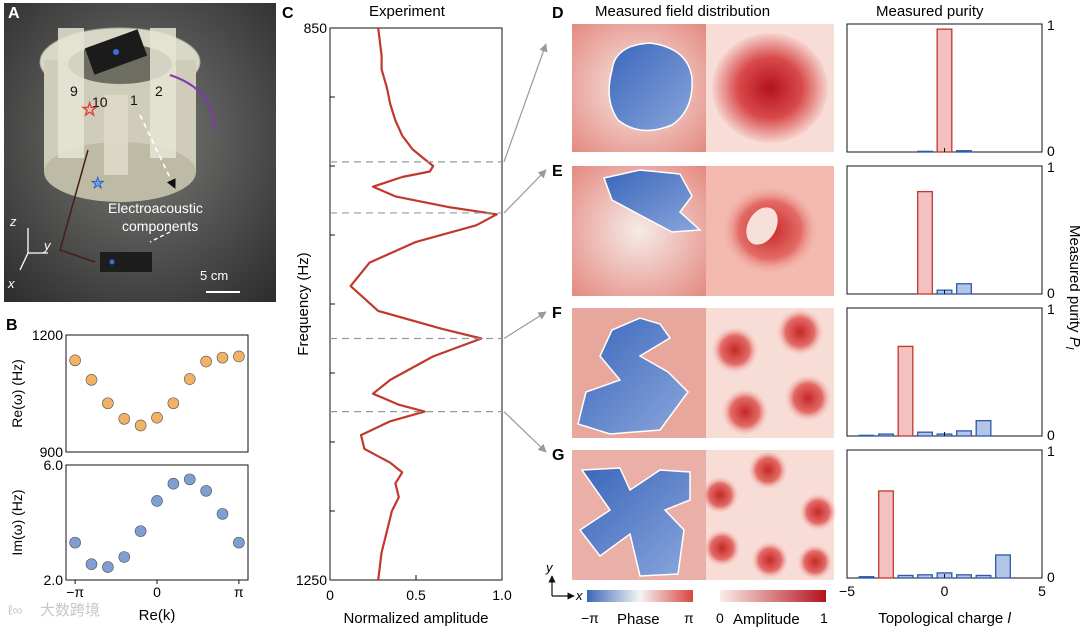  I want to click on amp-max-label: 1, so click(824, 618).